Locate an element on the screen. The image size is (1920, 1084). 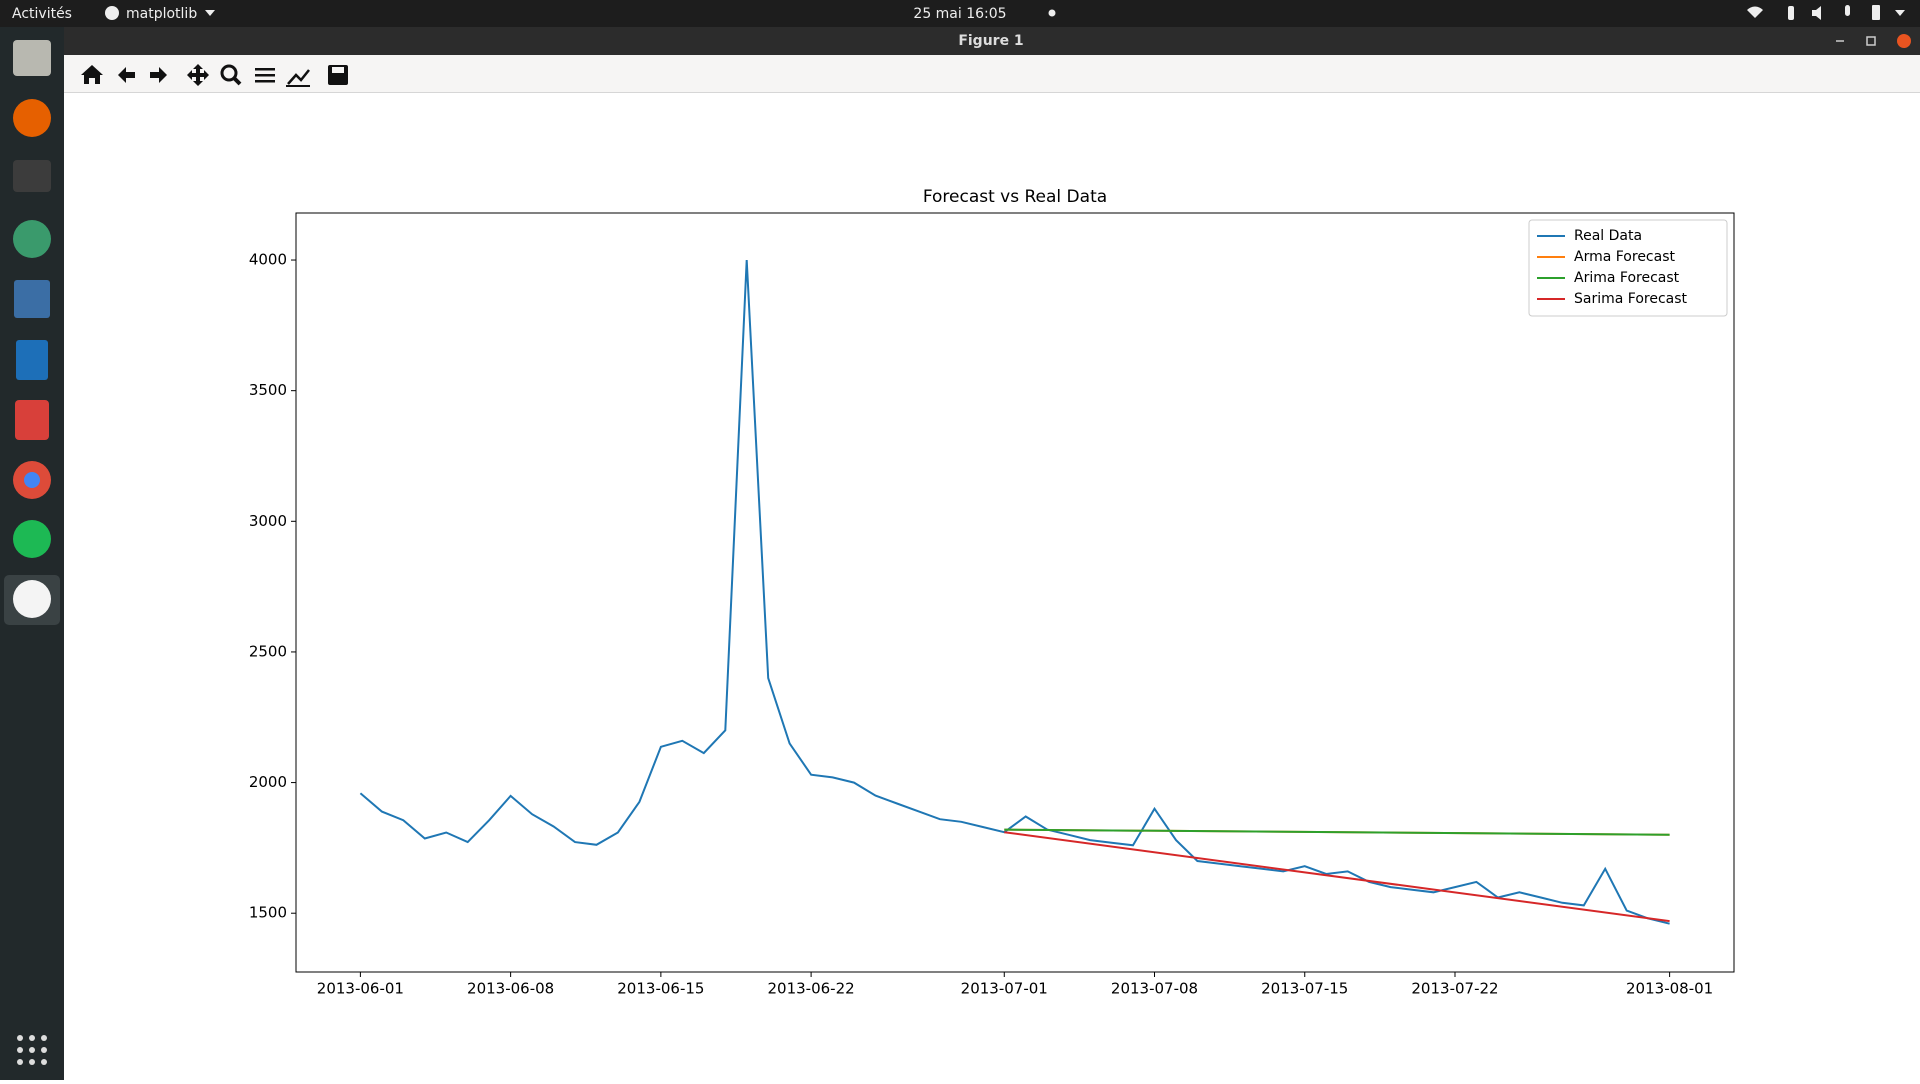
clock: 25 mai 16:05 is located at coordinates (959, 14).